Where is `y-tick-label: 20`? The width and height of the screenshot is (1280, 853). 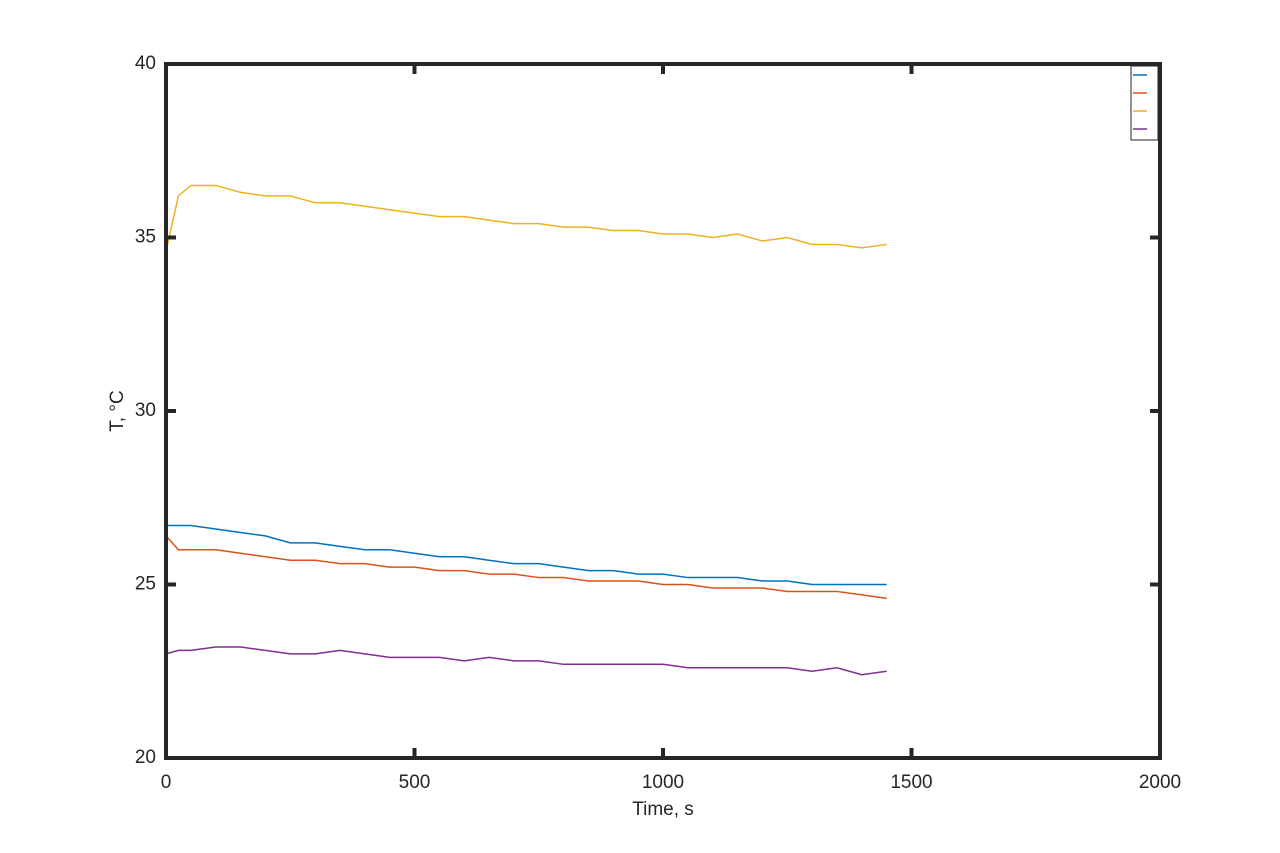
y-tick-label: 20 is located at coordinates (145, 757).